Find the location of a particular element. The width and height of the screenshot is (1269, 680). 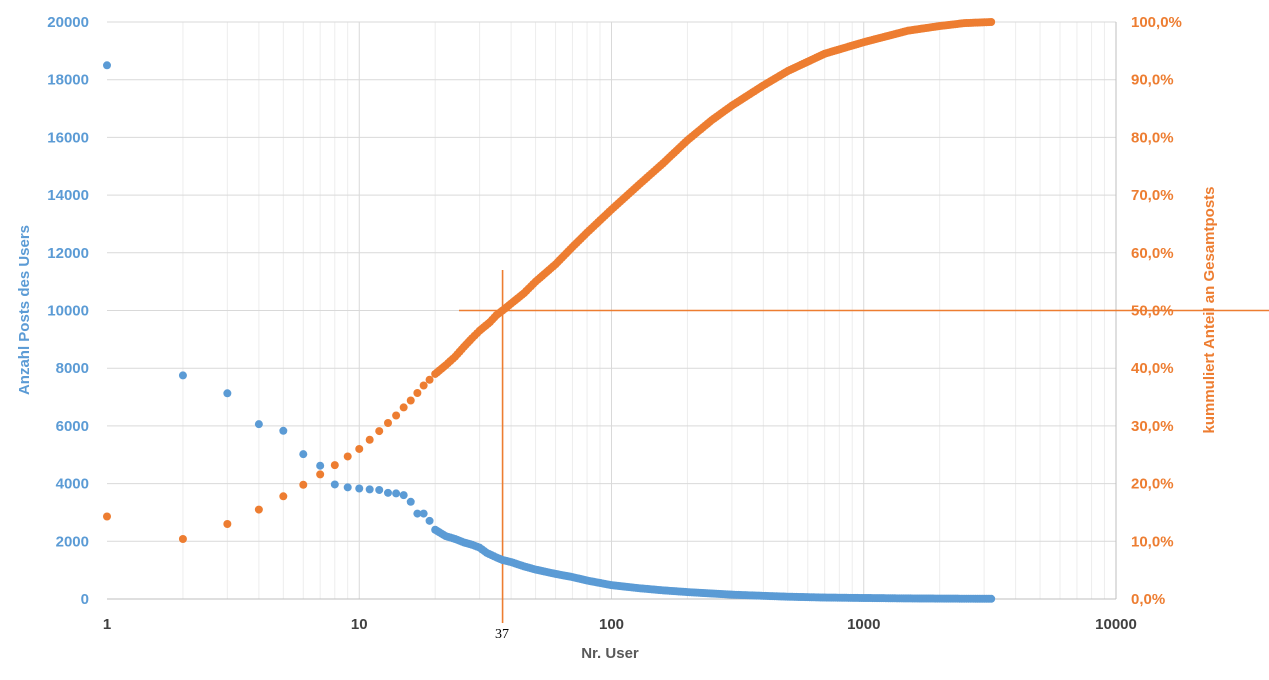

x-tick-label: 10000 is located at coordinates (1116, 624).